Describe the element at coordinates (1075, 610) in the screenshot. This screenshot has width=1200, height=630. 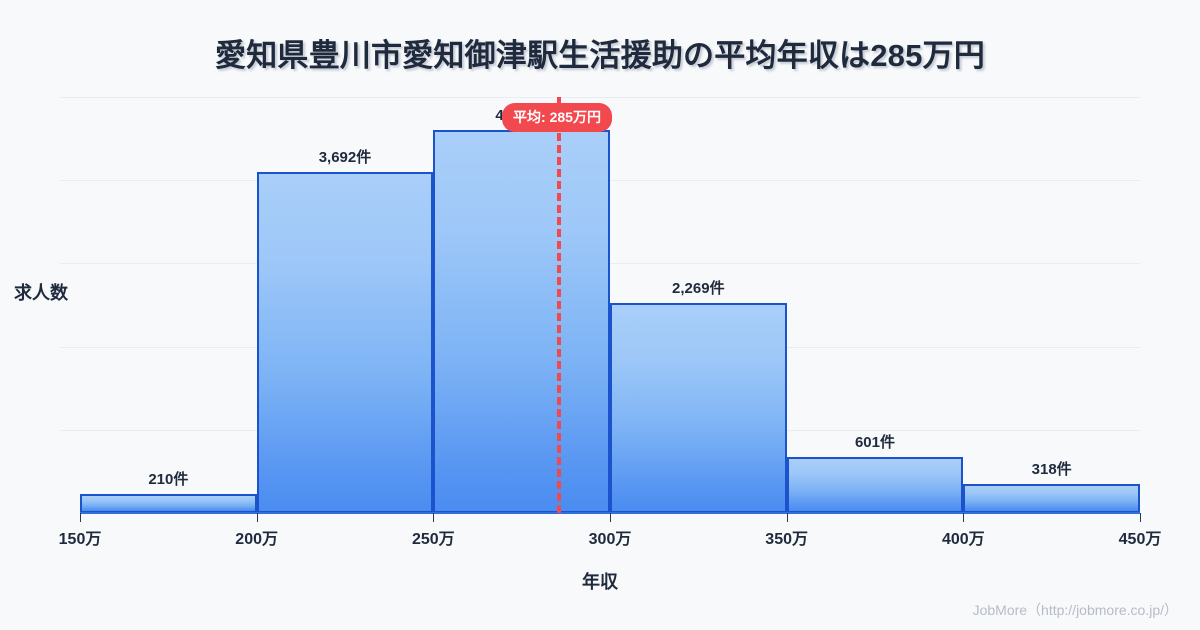
I see `footer-credit: JobMore（http://jobmore.co.jp/）` at that location.